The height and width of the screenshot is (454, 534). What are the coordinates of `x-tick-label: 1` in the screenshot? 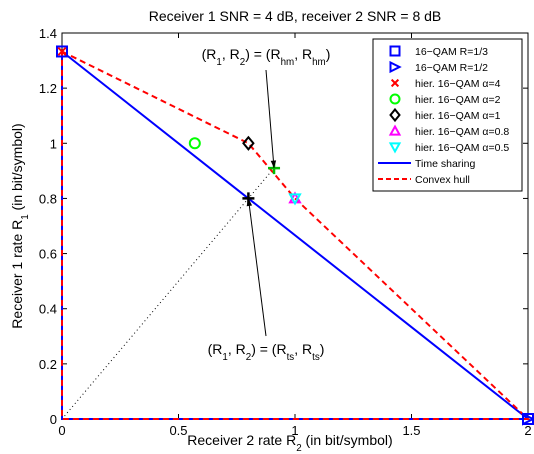 It's located at (294, 430).